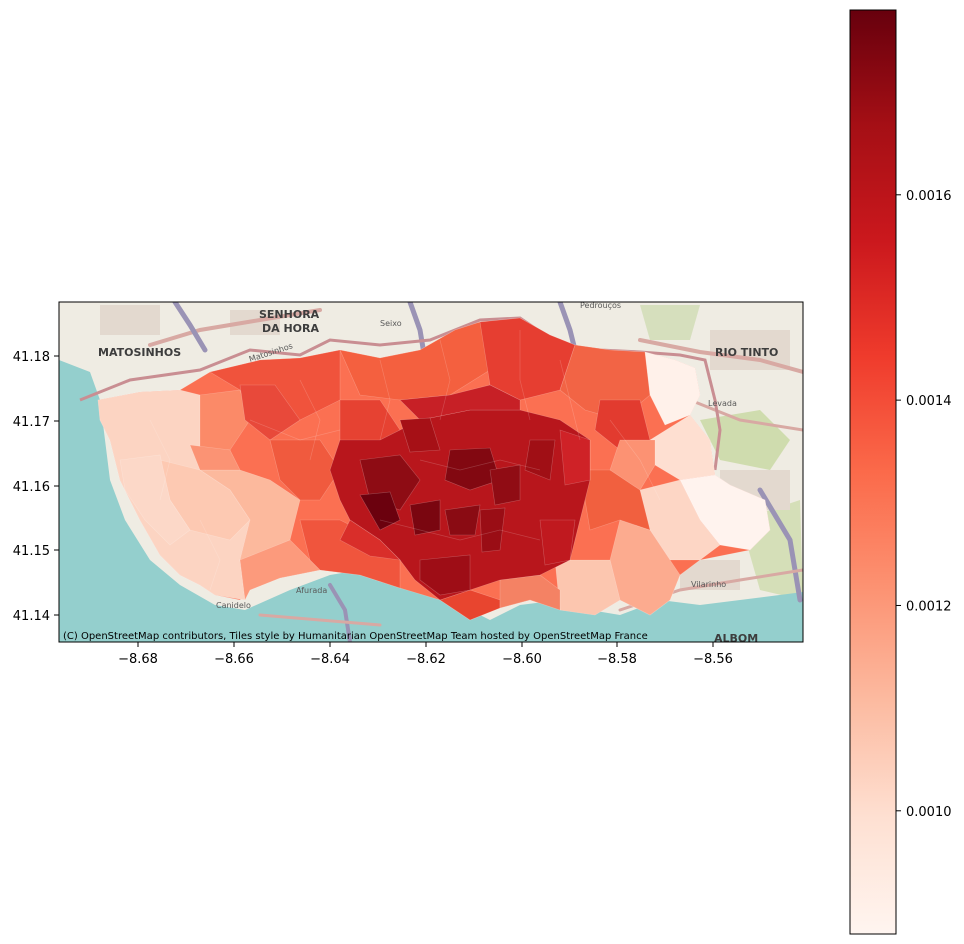 The width and height of the screenshot is (964, 944). What do you see at coordinates (330, 659) in the screenshot?
I see `x-tick-label: −8.64` at bounding box center [330, 659].